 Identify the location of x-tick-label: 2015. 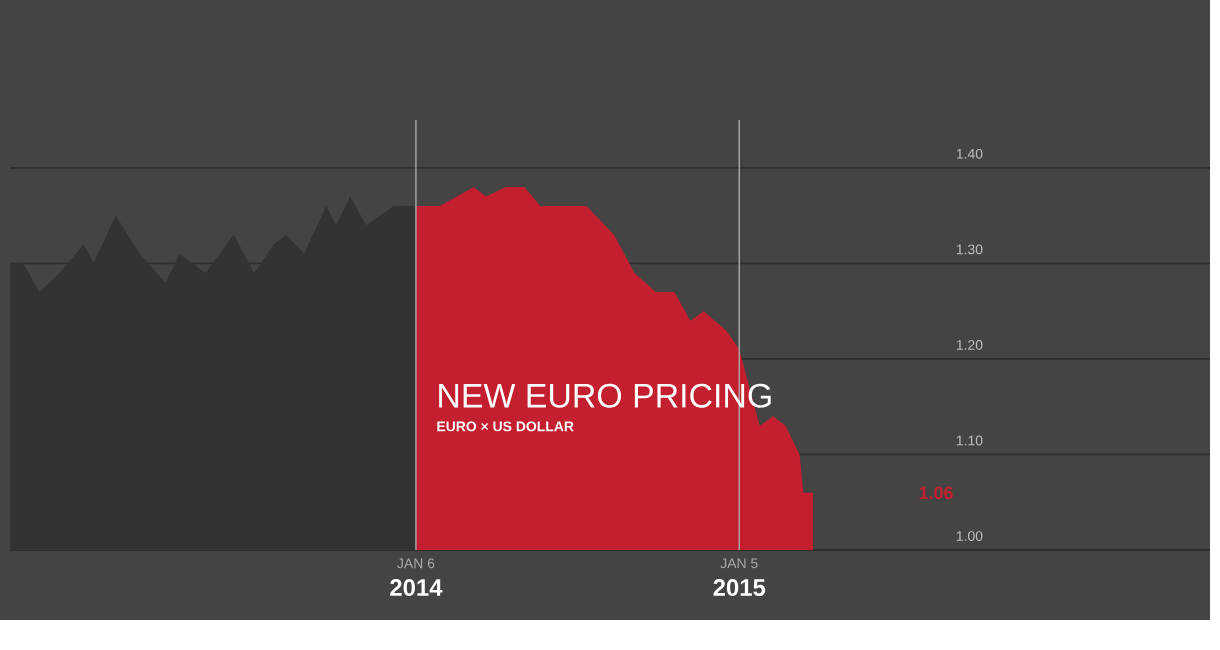
(739, 587).